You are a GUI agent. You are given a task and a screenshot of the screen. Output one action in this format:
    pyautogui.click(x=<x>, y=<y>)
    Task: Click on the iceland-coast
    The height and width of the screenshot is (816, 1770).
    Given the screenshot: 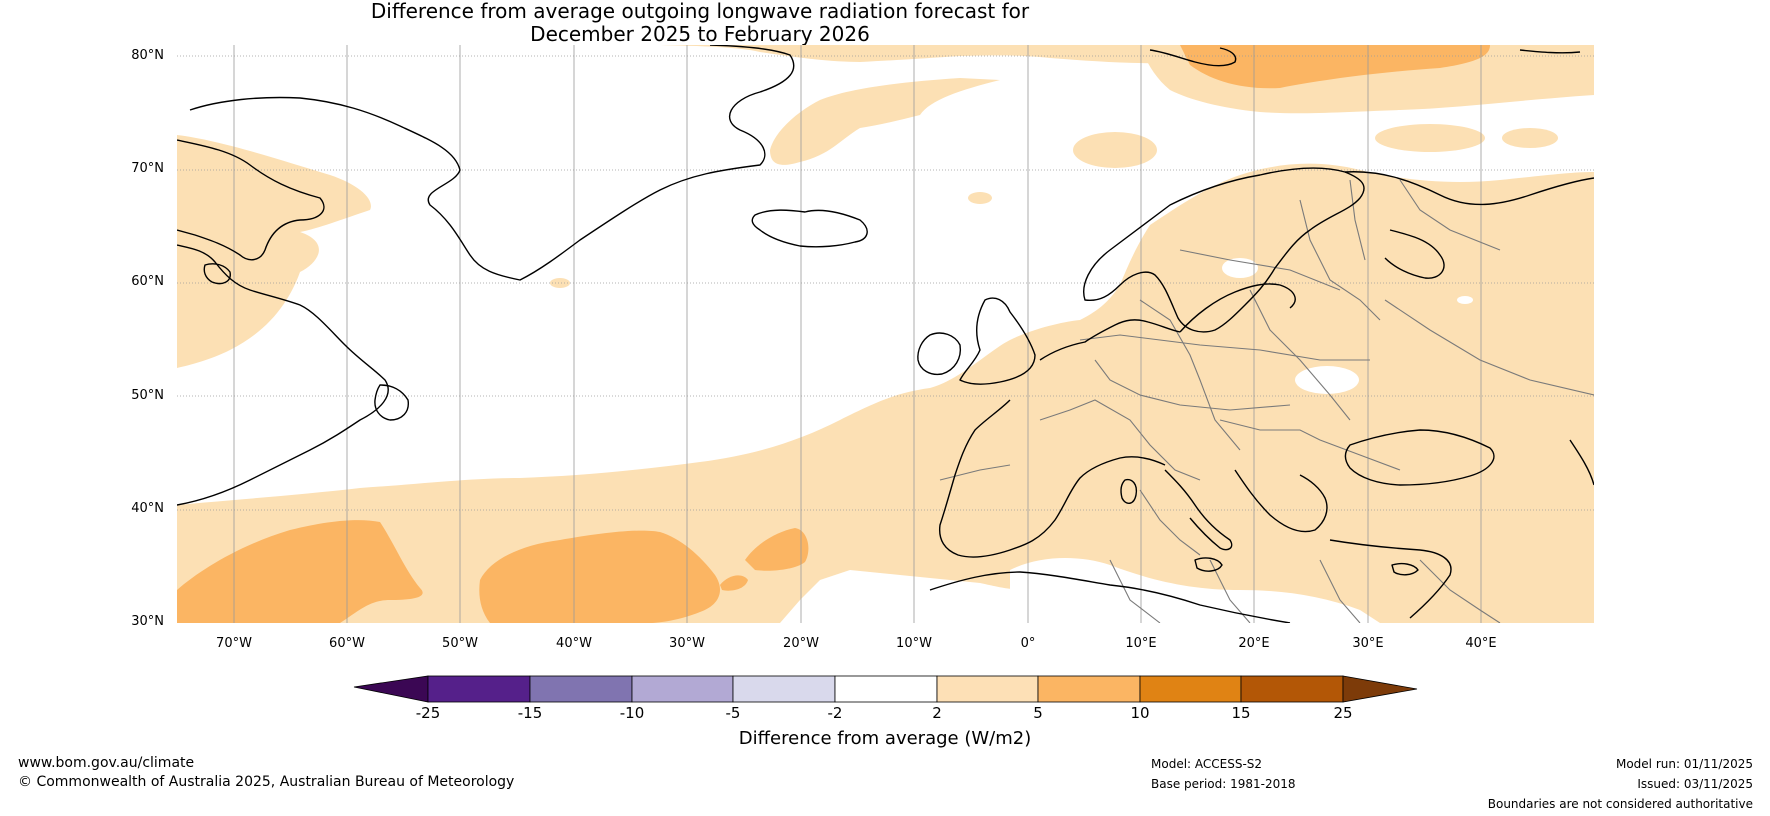 What is the action you would take?
    pyautogui.click(x=809, y=228)
    